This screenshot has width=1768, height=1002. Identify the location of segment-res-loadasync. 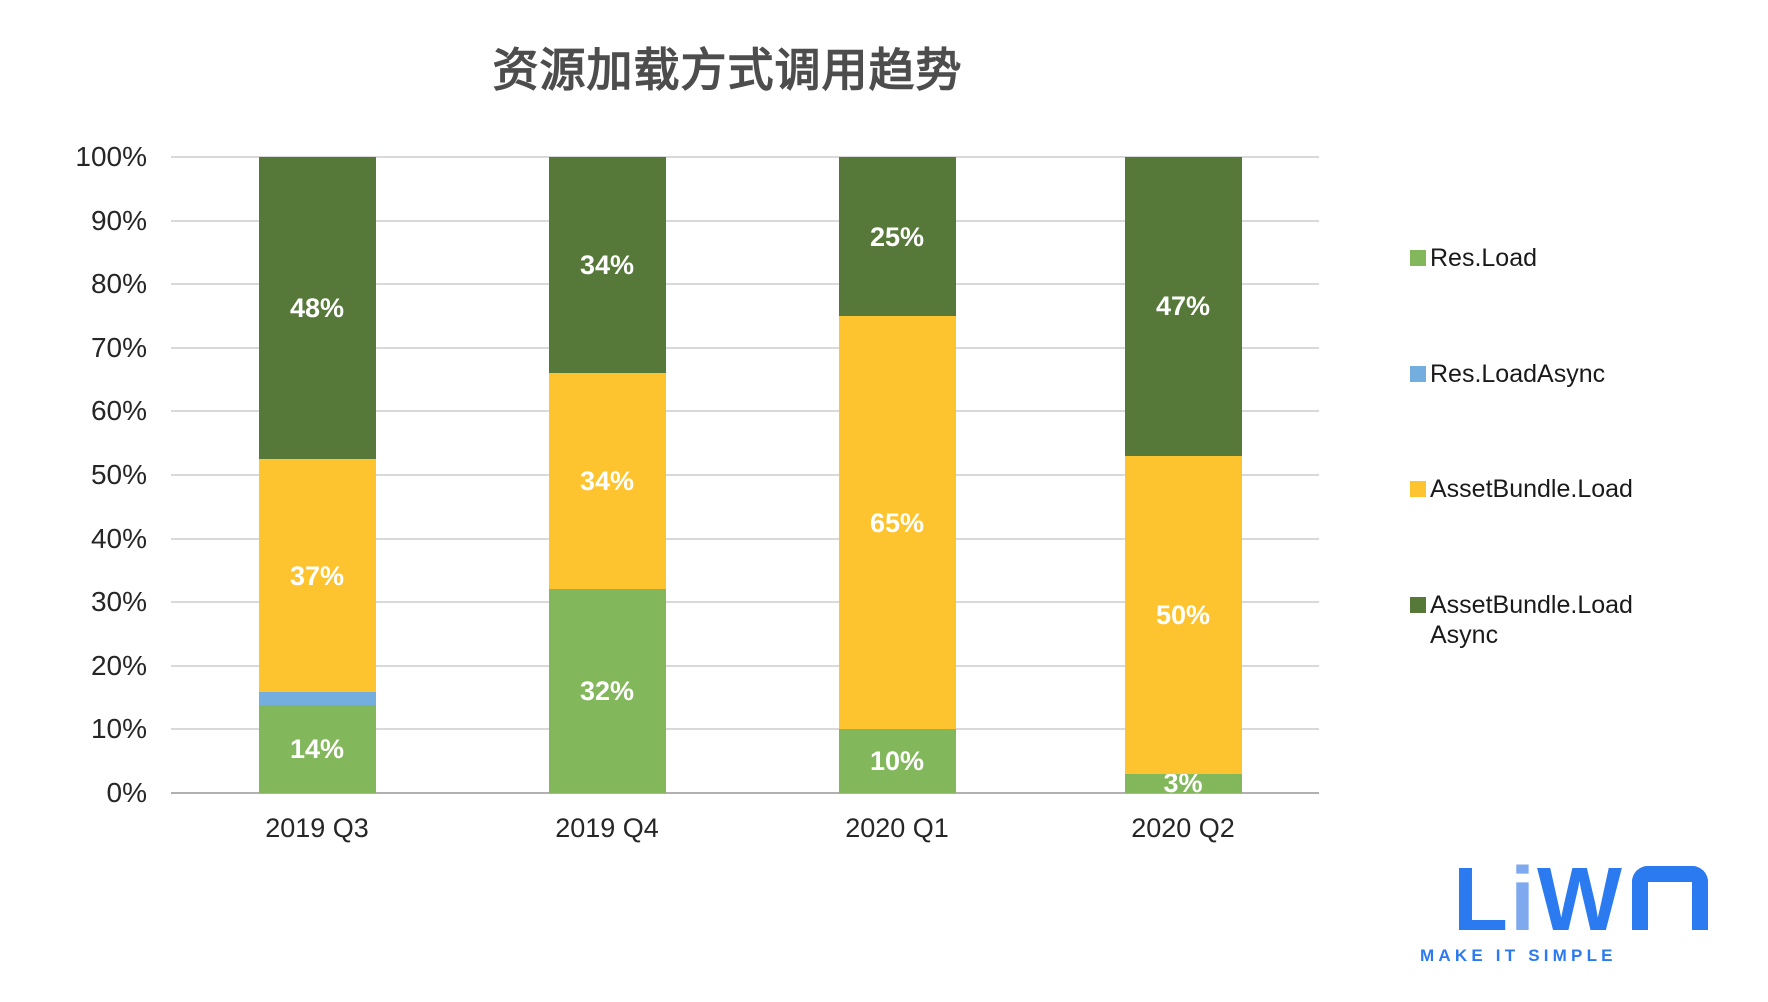
(317, 698).